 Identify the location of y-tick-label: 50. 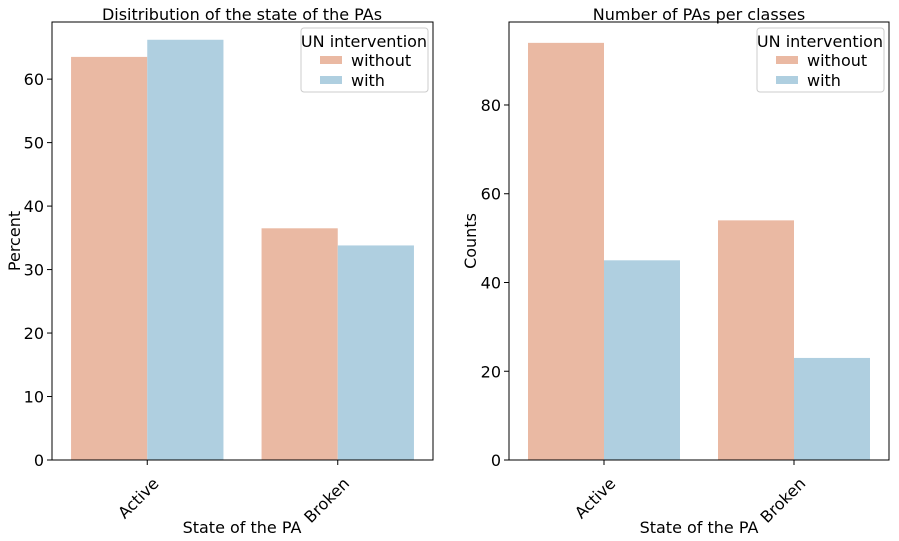
(34, 143).